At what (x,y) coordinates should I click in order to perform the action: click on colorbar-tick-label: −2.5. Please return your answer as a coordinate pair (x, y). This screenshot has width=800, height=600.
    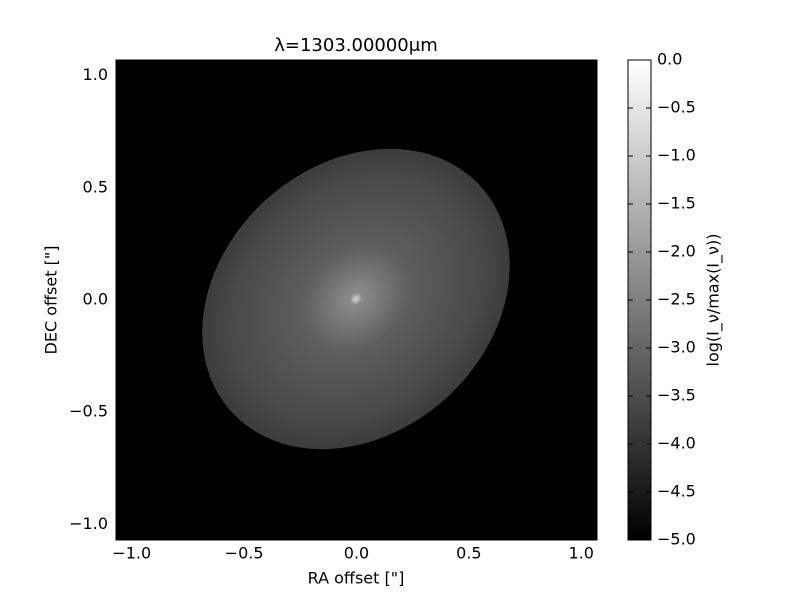
    Looking at the image, I should click on (676, 299).